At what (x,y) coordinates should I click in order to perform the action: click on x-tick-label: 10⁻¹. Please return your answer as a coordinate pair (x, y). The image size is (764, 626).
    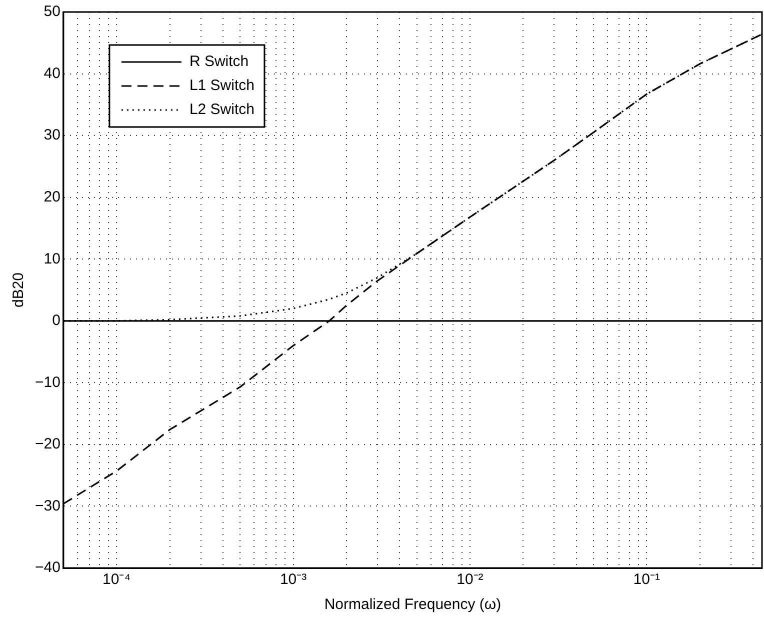
    Looking at the image, I should click on (646, 579).